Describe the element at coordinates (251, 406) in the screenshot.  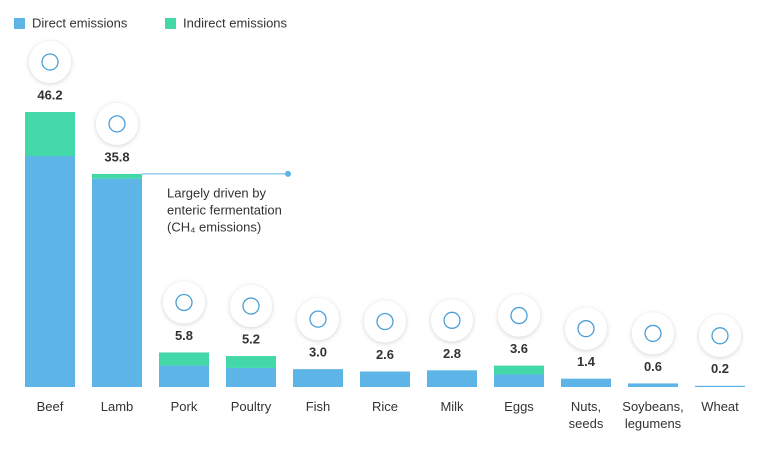
I see `x-tick-label: Poultry` at that location.